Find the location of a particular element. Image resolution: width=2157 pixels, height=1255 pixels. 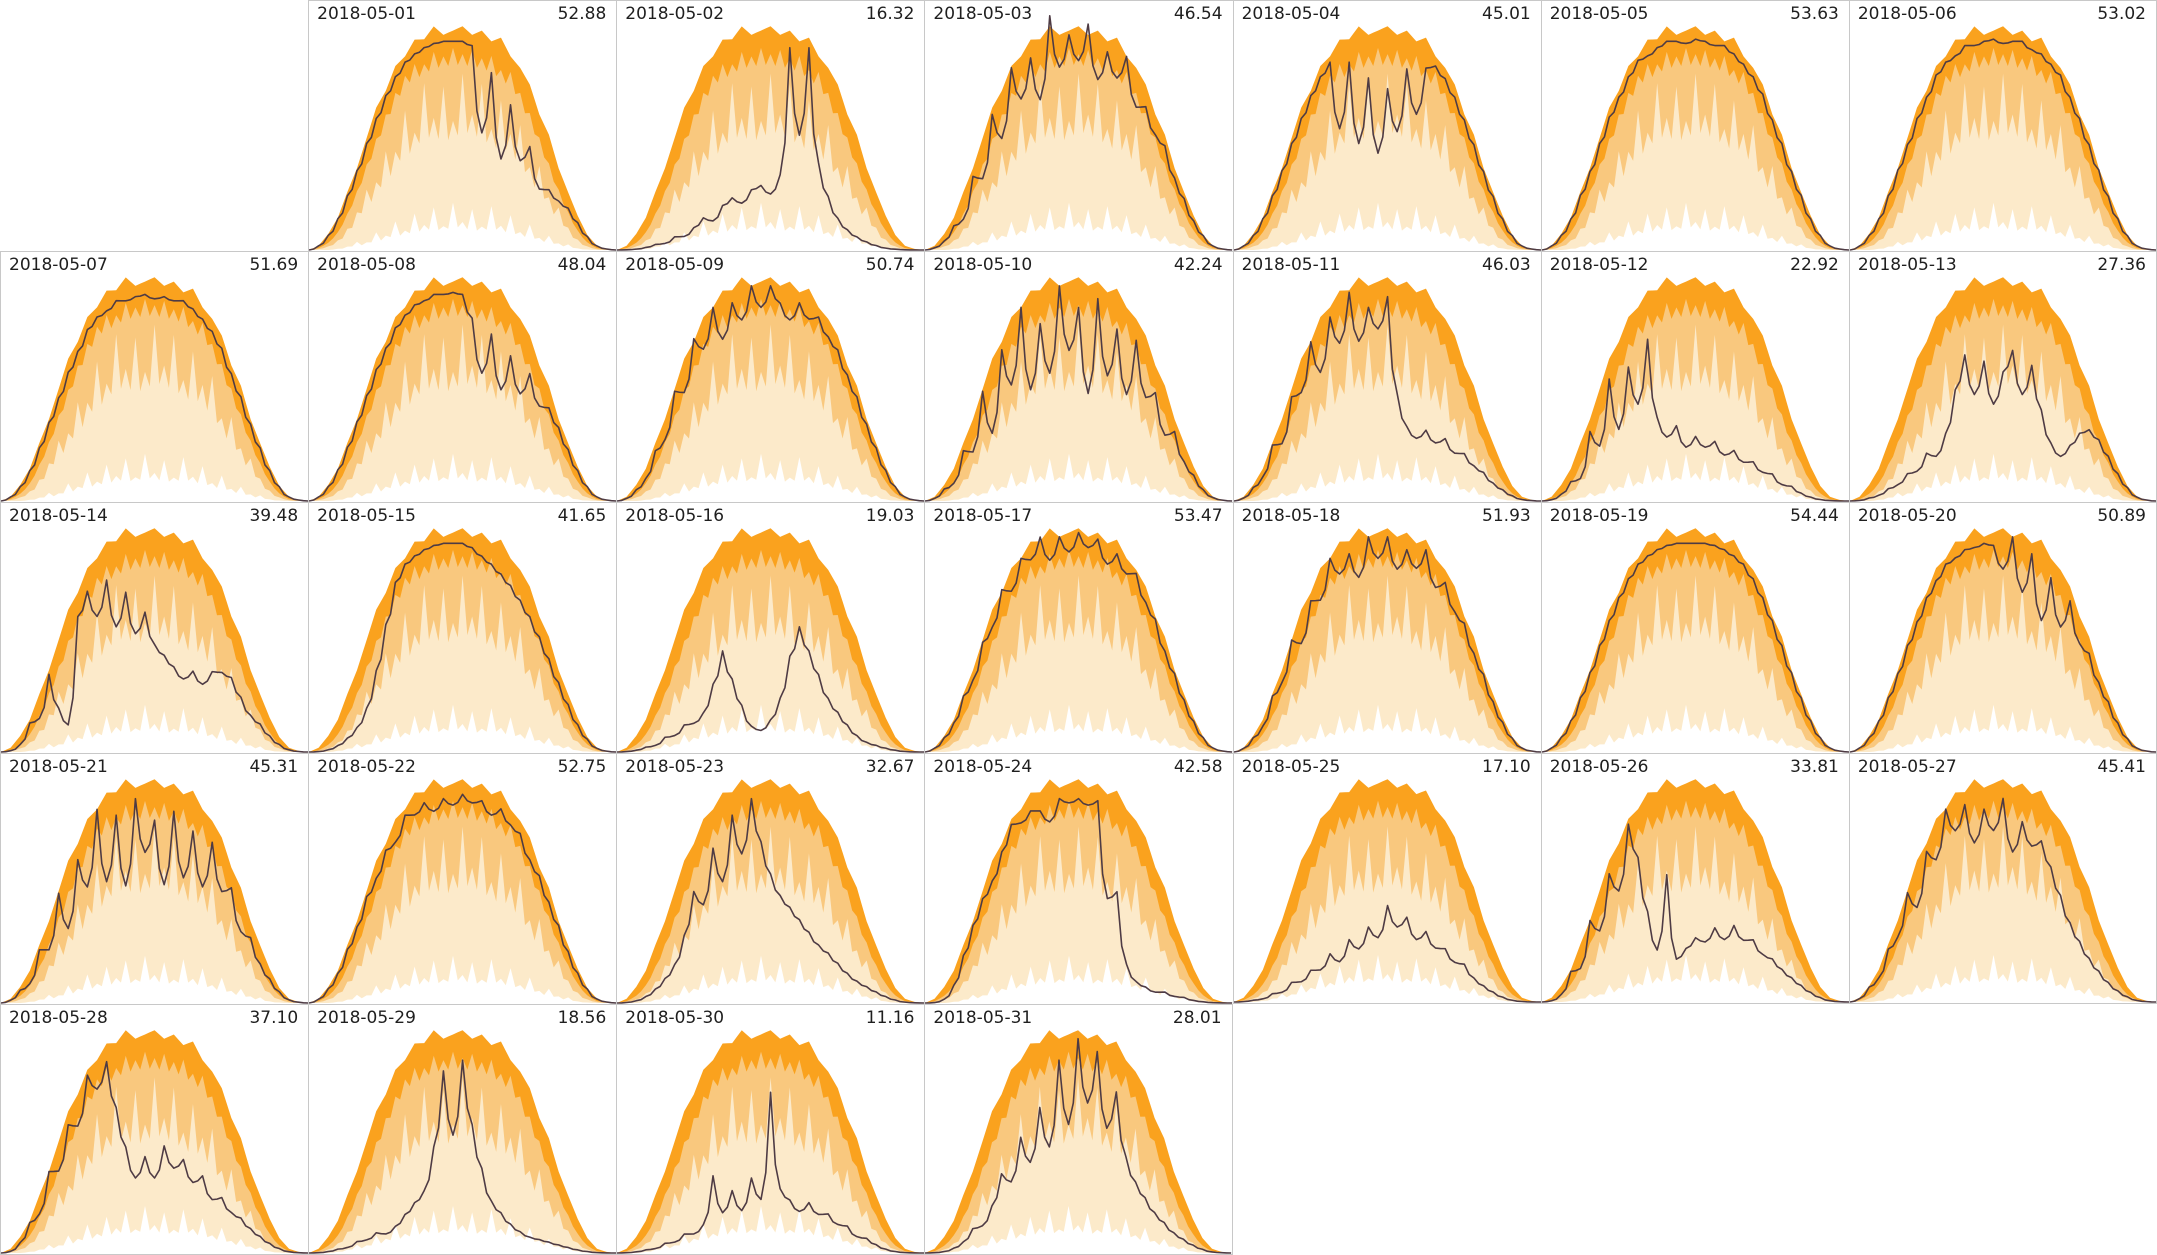

day-panel: 2018-05-17 53.47 is located at coordinates (1078, 627).